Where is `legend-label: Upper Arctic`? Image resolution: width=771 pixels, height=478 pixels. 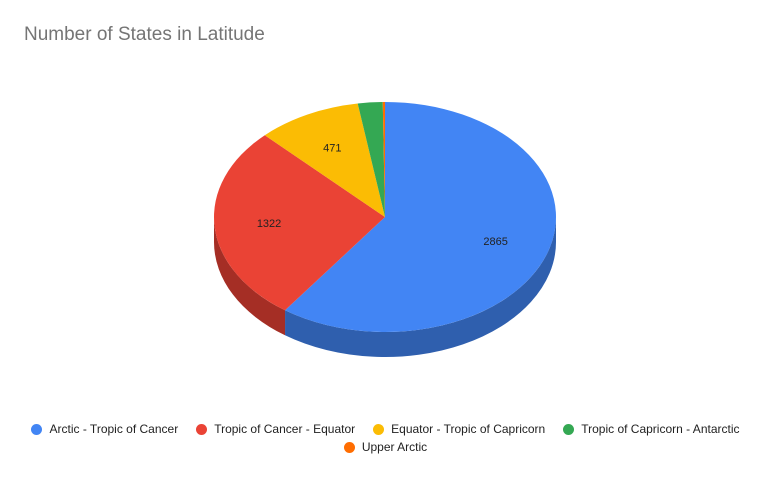
legend-label: Upper Arctic is located at coordinates (394, 447).